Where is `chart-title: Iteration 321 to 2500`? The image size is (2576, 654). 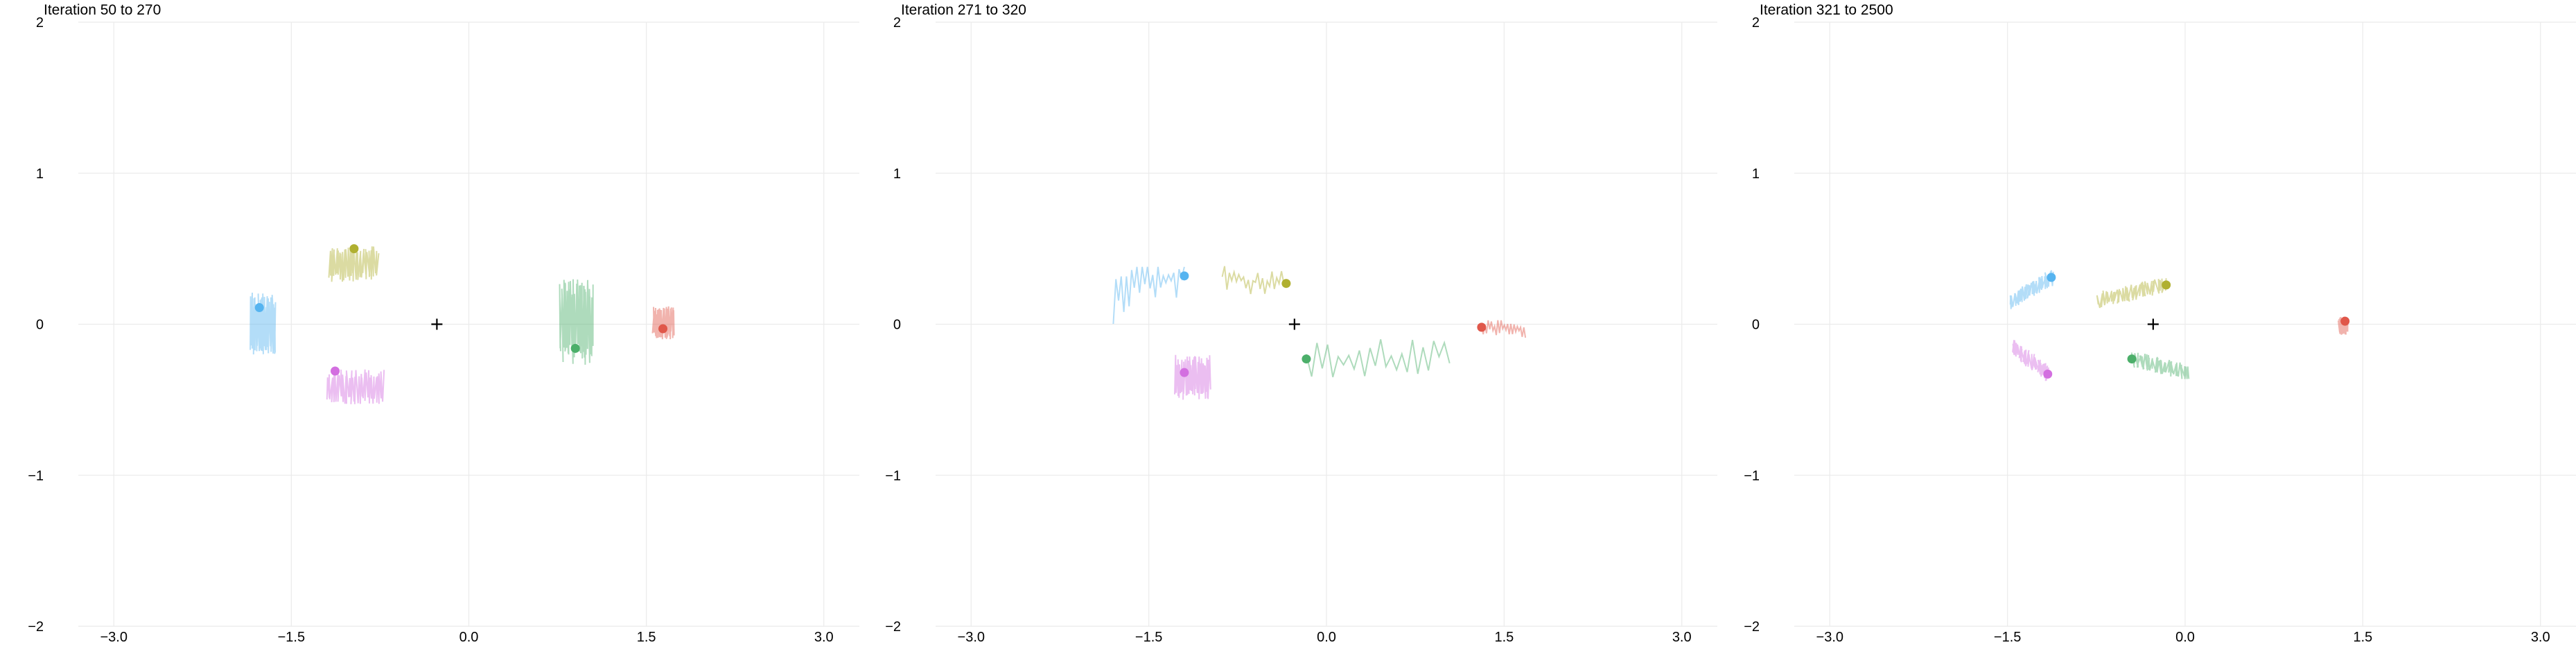
chart-title: Iteration 321 to 2500 is located at coordinates (1826, 10).